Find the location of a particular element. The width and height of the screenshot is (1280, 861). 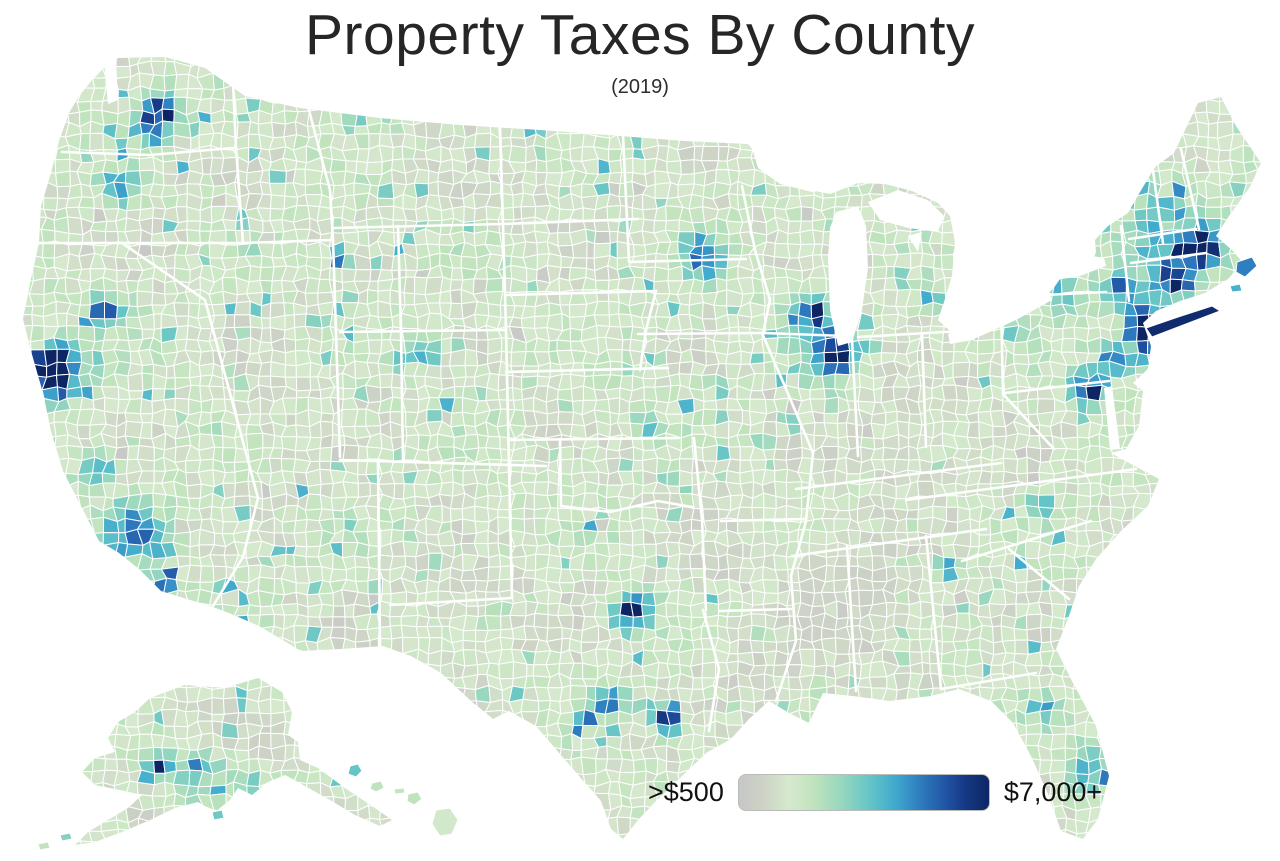

color-scale-legend: >$500 $7,000+ is located at coordinates (875, 792).